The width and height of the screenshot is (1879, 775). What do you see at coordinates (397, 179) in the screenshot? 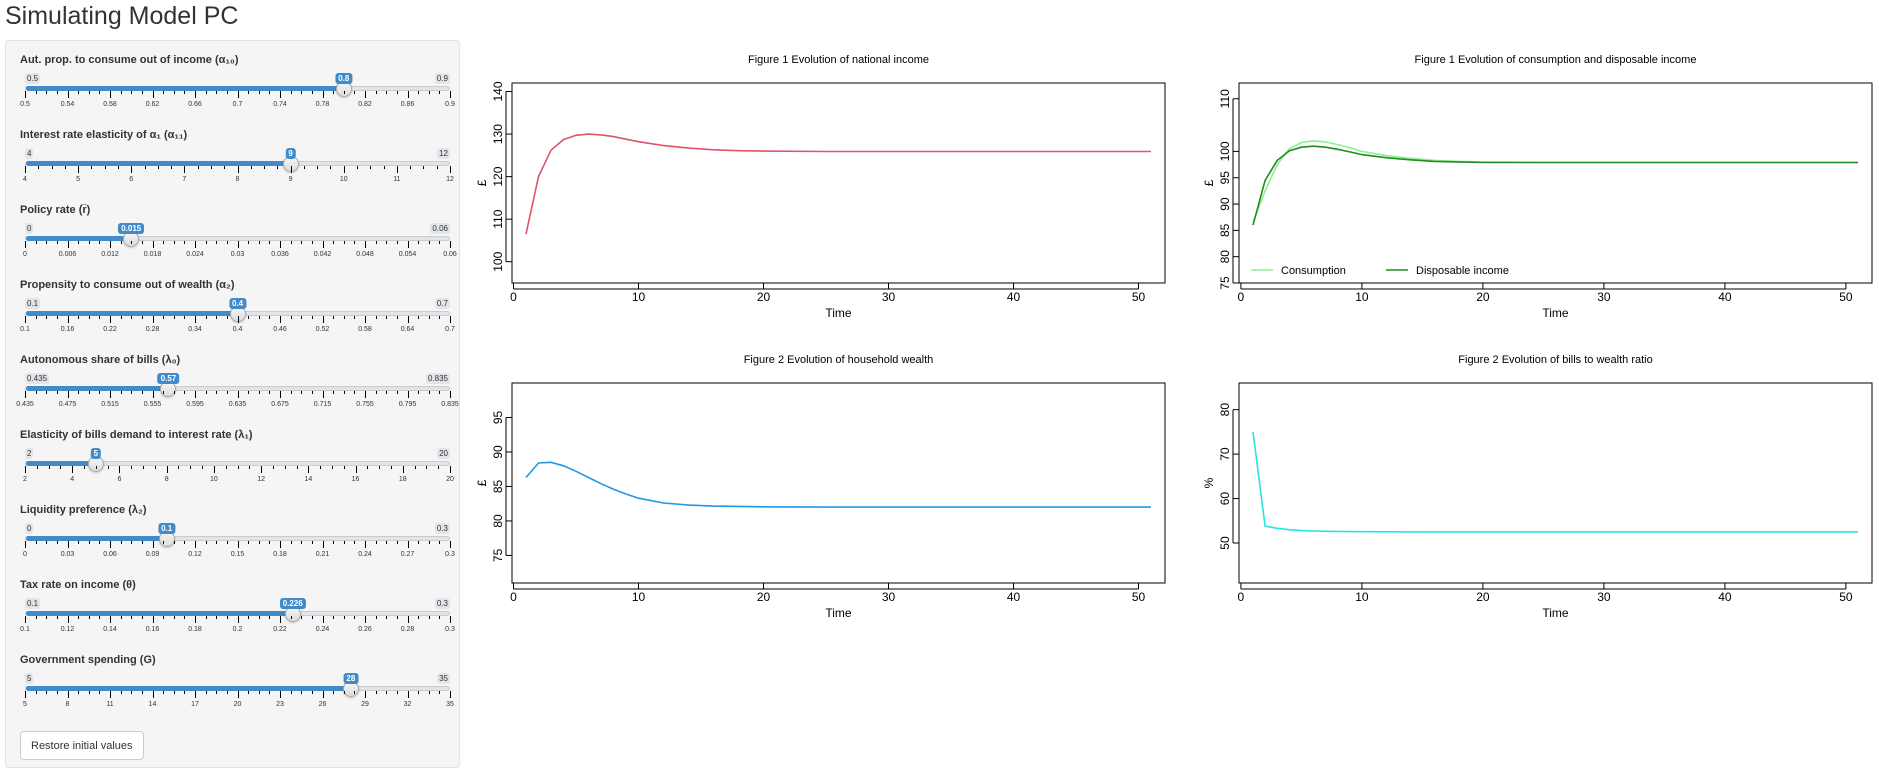
I see `slider-tick-label: 11` at bounding box center [397, 179].